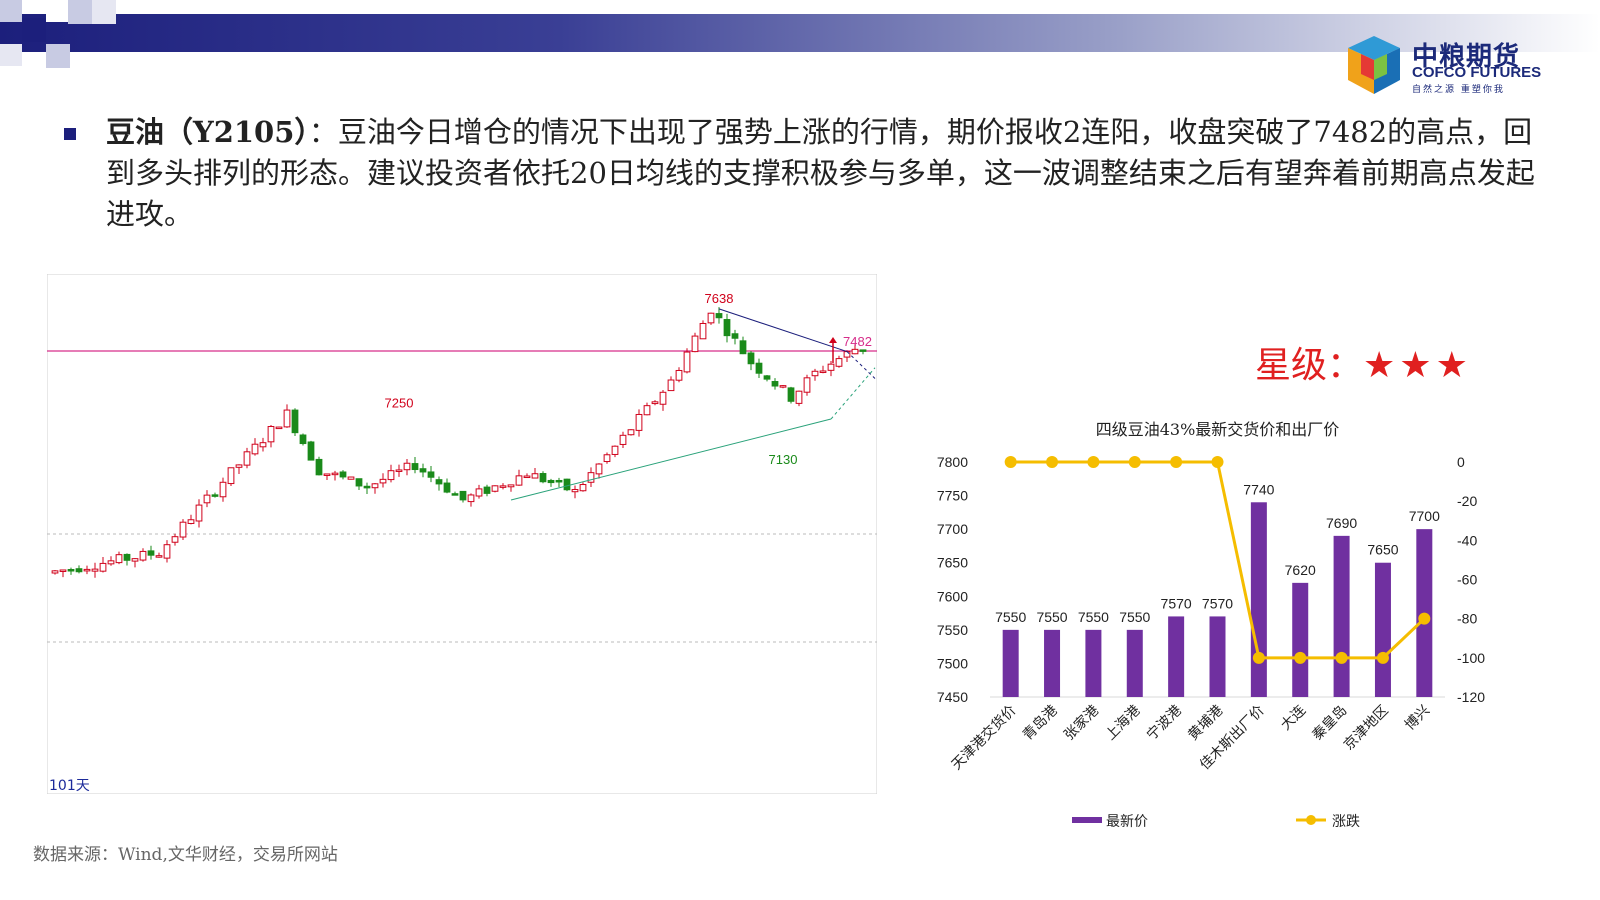  I want to click on change-point-博兴, so click(1424, 618).